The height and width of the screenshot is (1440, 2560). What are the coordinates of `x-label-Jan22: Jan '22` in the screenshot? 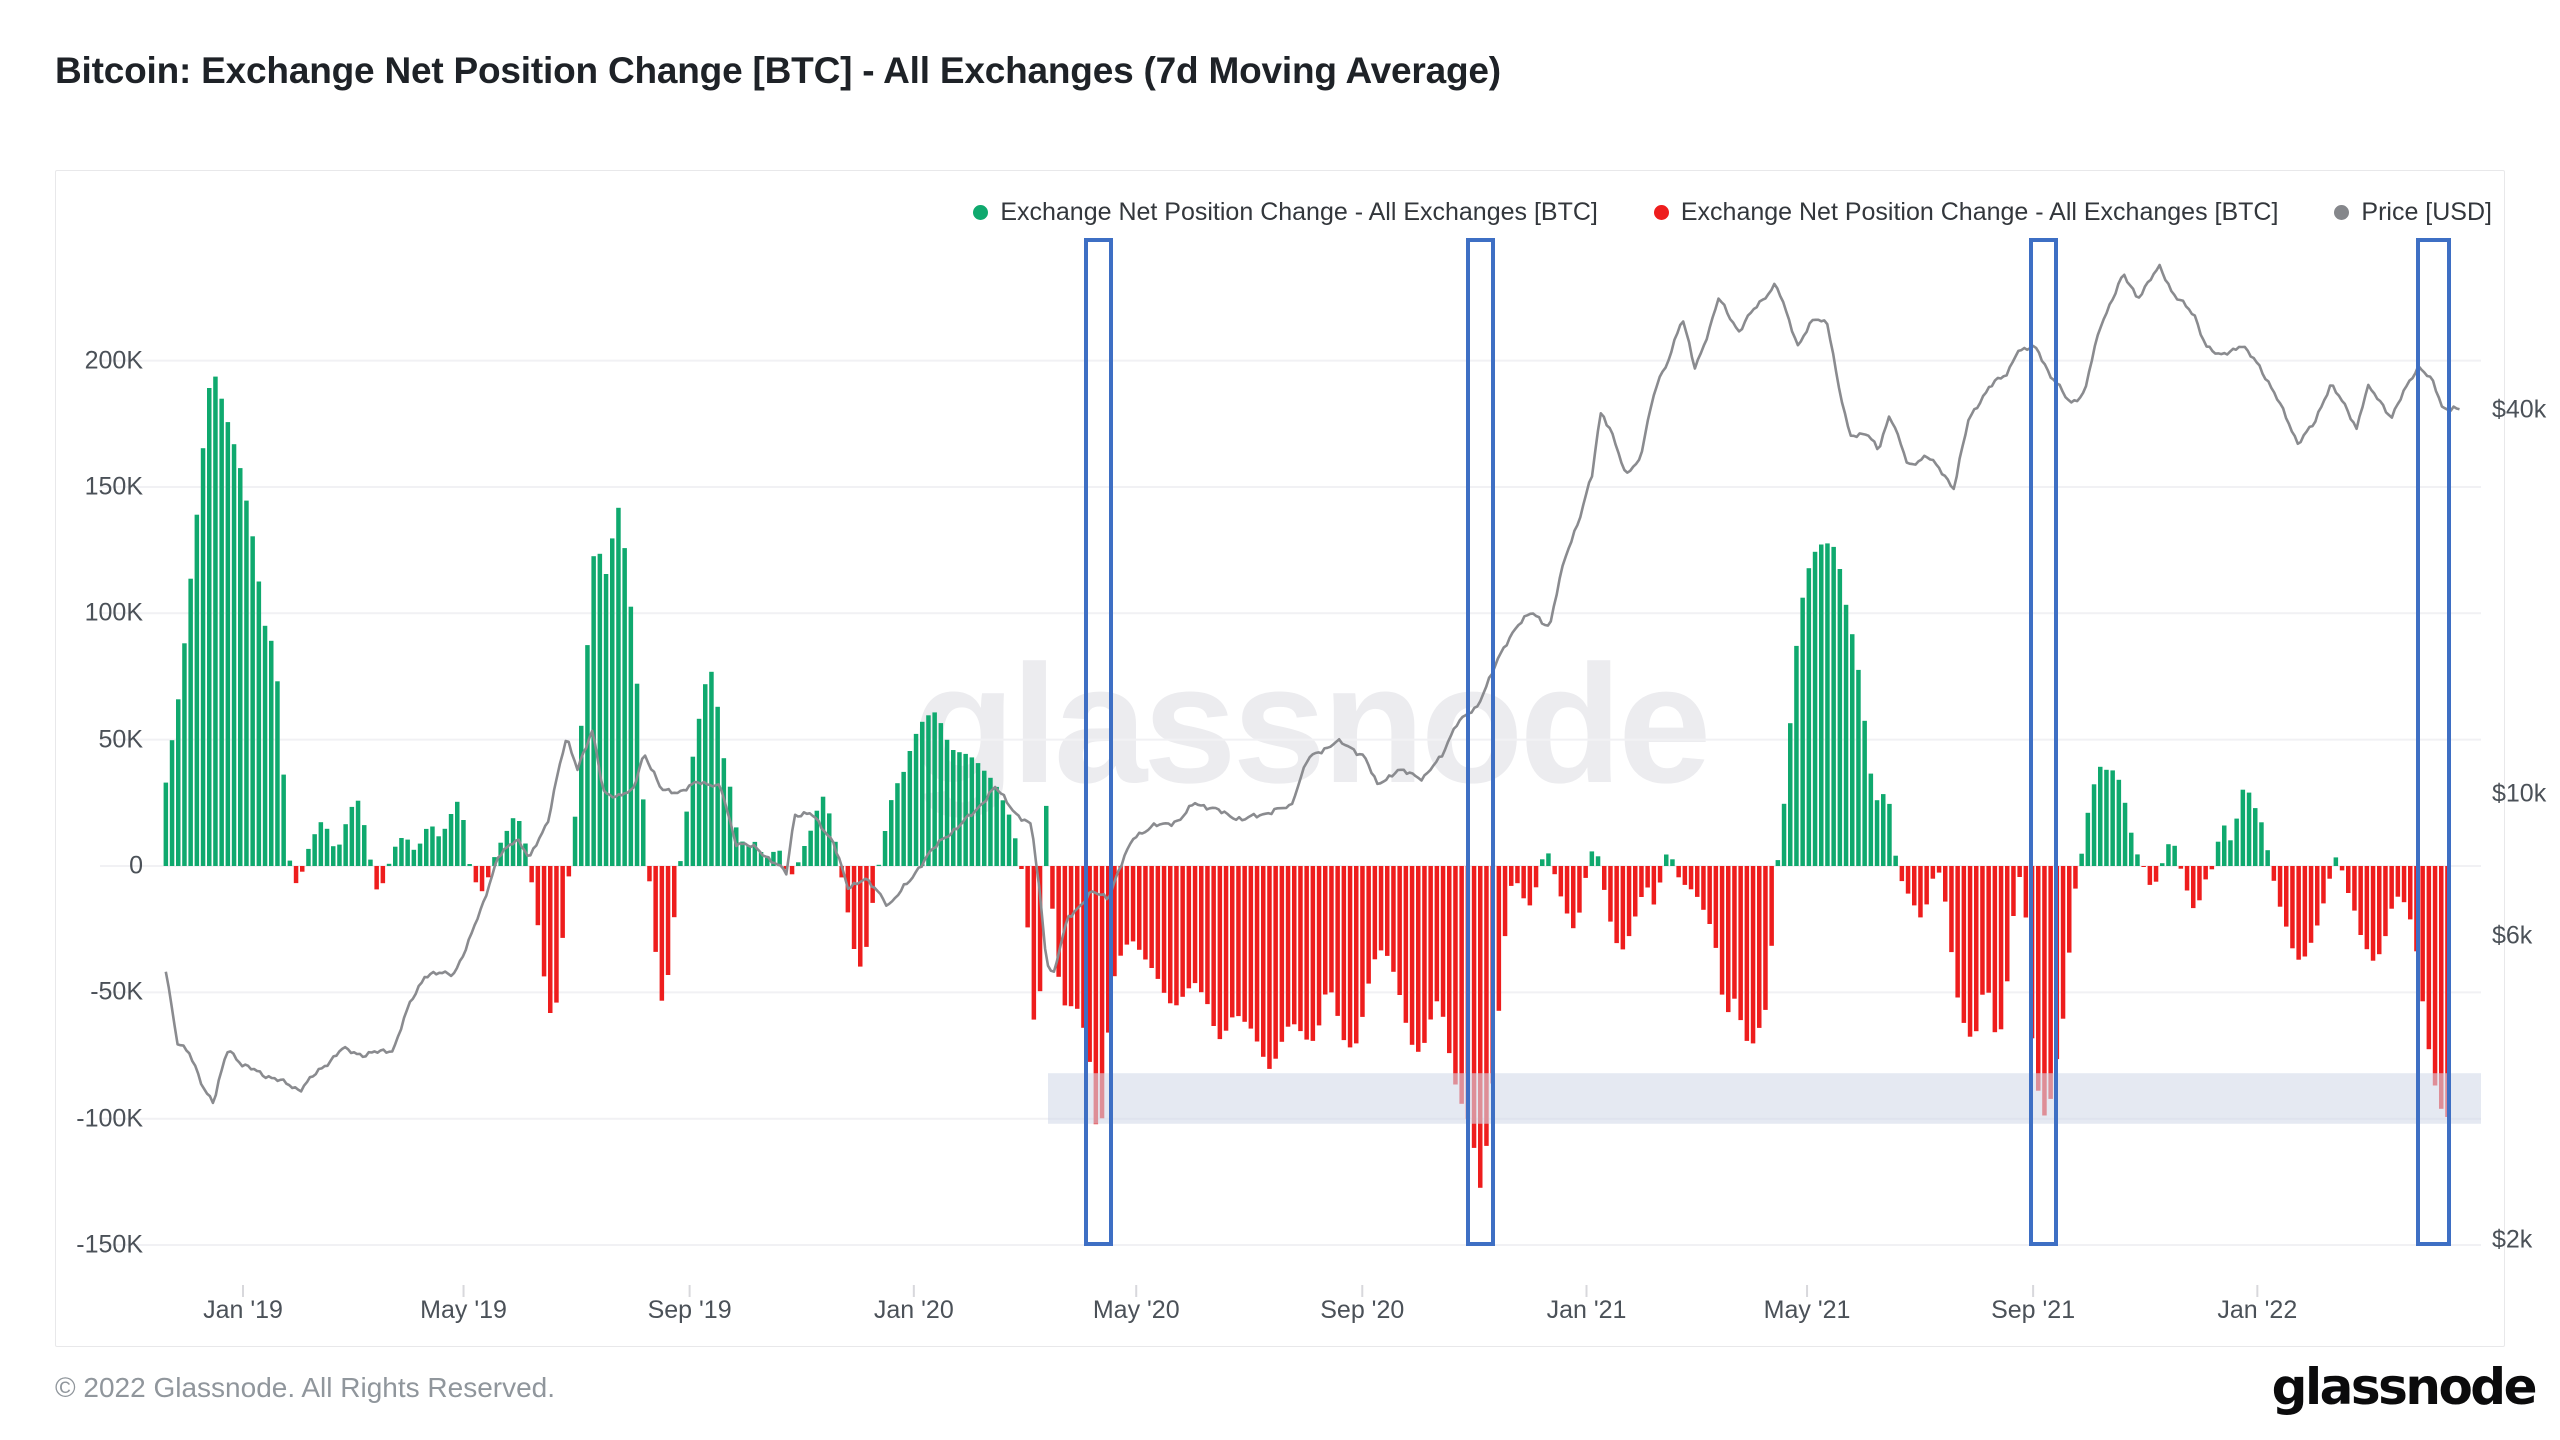 It's located at (2257, 1310).